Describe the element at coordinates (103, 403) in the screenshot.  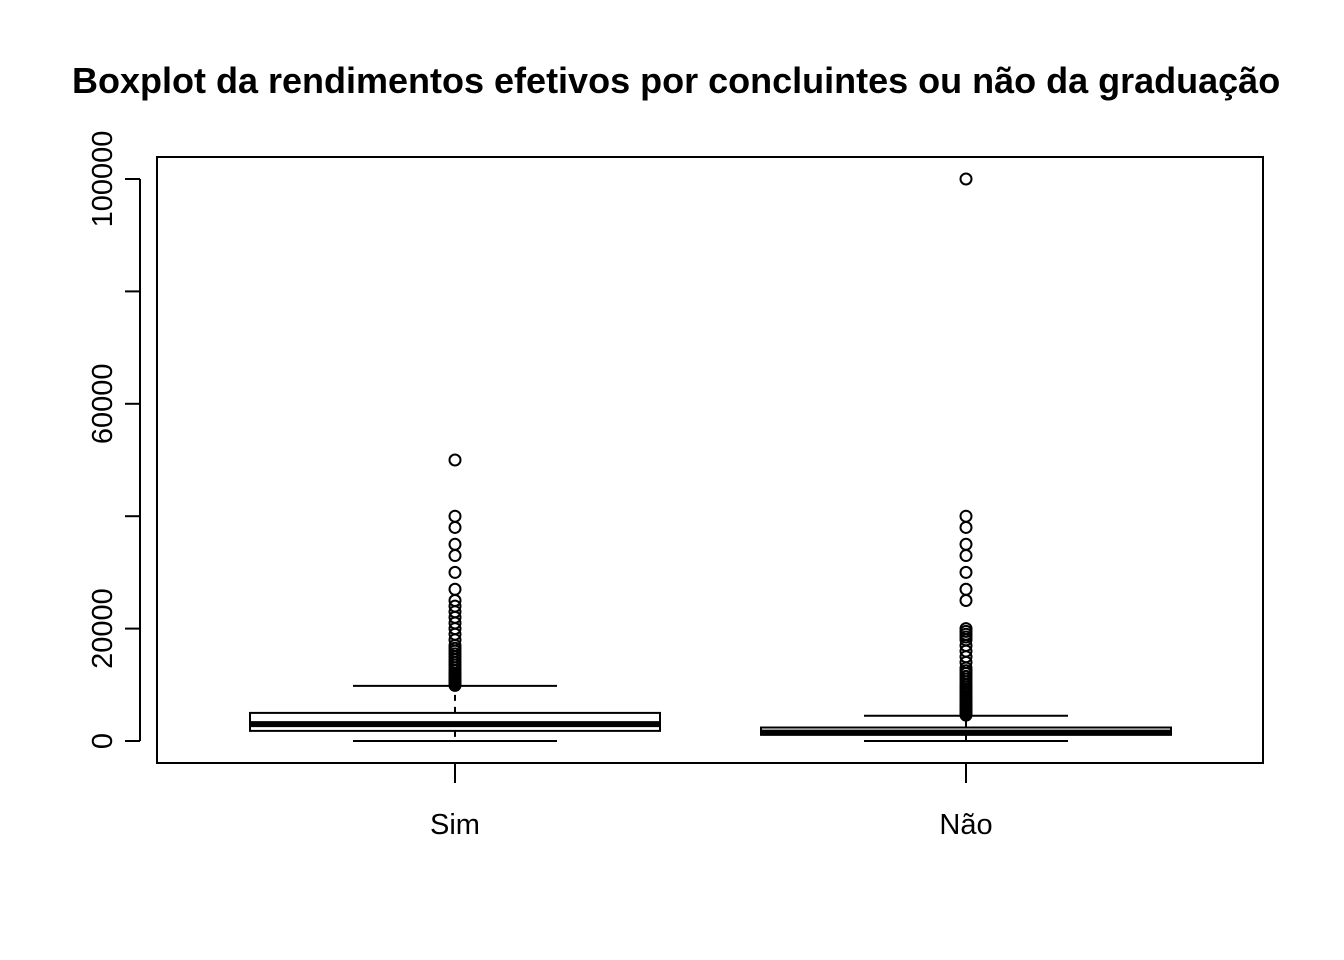
I see `y-tick-label: 60000` at that location.